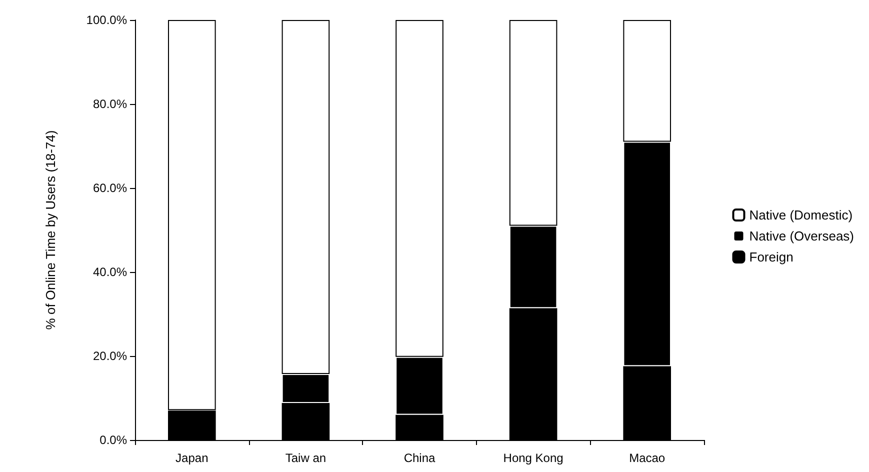  What do you see at coordinates (110, 356) in the screenshot?
I see `y-tick-label: 20.0%` at bounding box center [110, 356].